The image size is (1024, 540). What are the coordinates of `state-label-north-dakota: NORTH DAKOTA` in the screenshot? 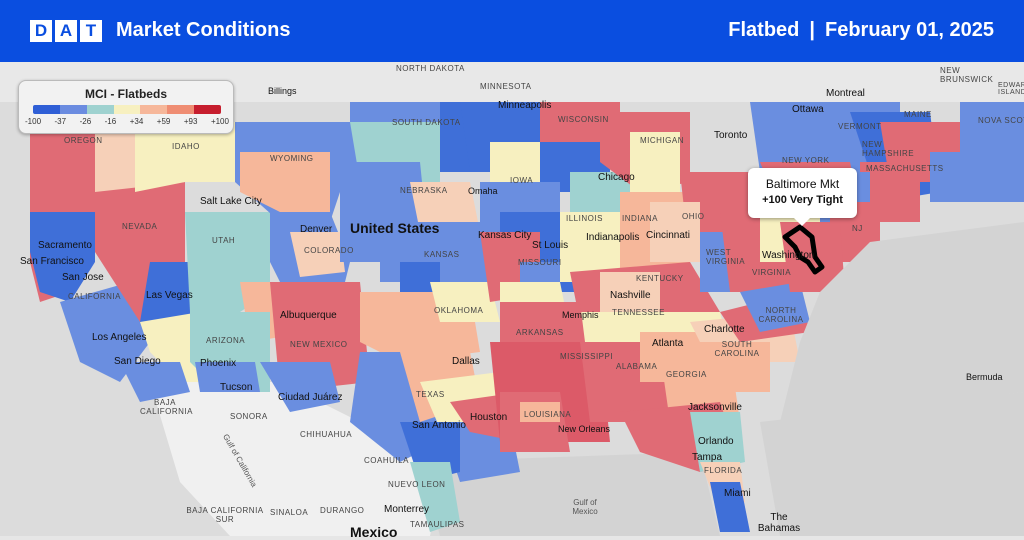 It's located at (430, 68).